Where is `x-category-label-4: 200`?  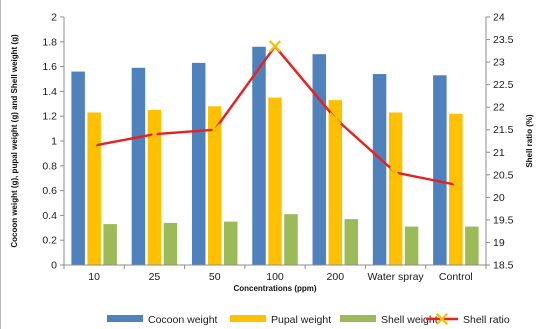
x-category-label-4: 200 is located at coordinates (336, 277).